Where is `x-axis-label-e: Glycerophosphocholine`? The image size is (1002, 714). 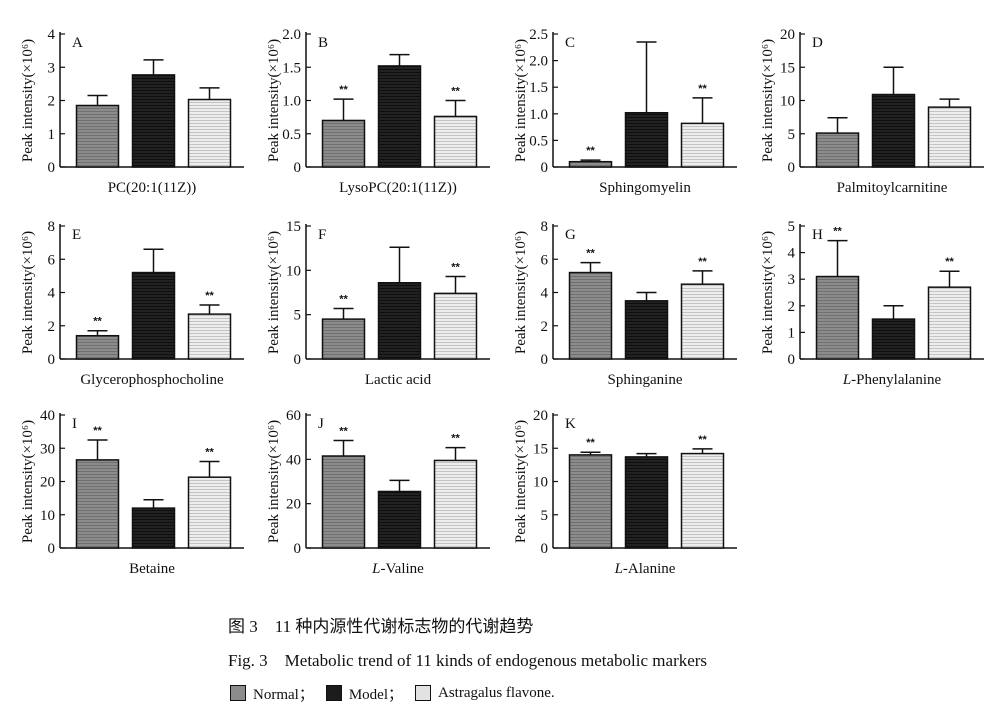 x-axis-label-e: Glycerophosphocholine is located at coordinates (152, 380).